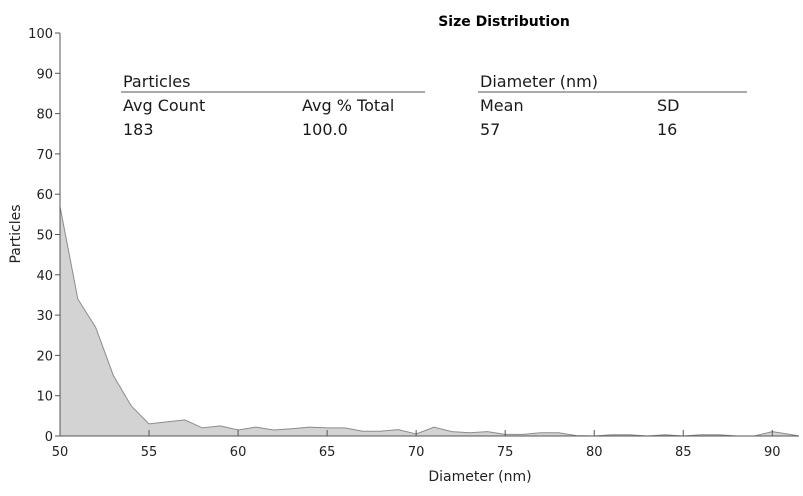  What do you see at coordinates (539, 81) in the screenshot?
I see `diameter-header: Diameter (nm)` at bounding box center [539, 81].